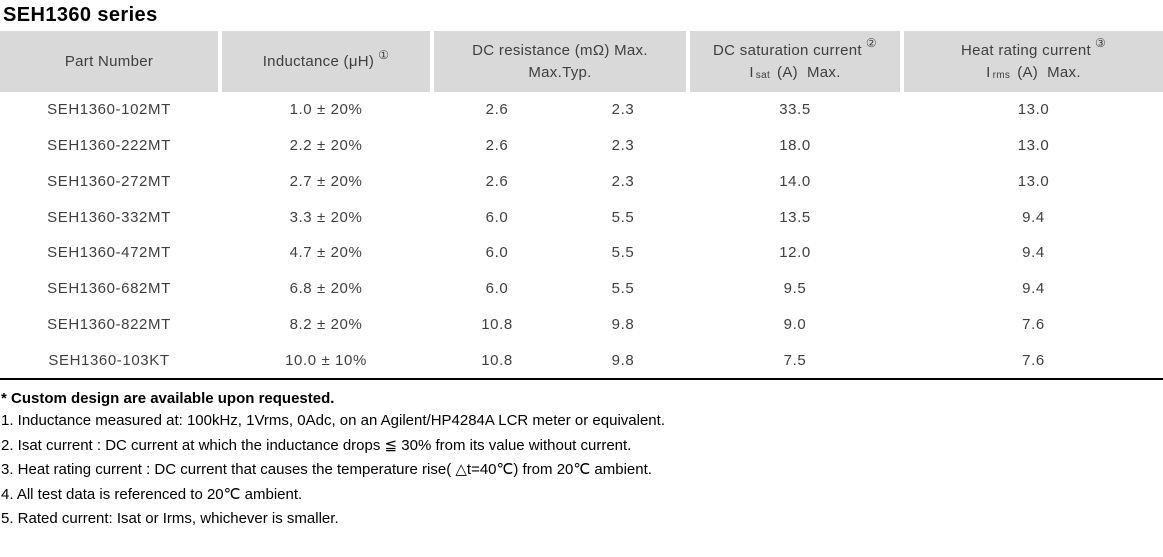 The image size is (1163, 557). What do you see at coordinates (109, 360) in the screenshot?
I see `part-number-cell: SEH1360-103KT` at bounding box center [109, 360].